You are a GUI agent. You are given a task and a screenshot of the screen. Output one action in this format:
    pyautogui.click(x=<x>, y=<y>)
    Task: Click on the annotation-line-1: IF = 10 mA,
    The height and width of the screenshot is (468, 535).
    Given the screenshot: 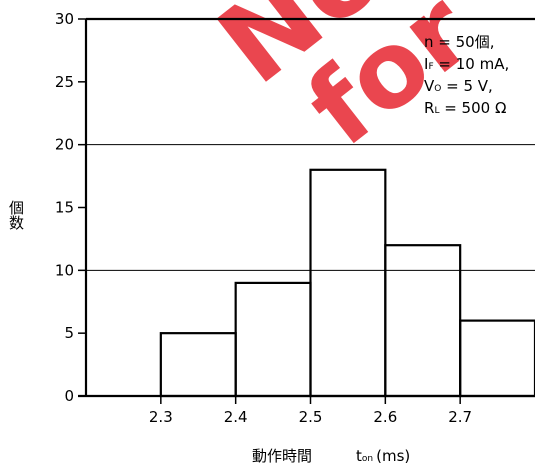 What is the action you would take?
    pyautogui.click(x=466, y=64)
    